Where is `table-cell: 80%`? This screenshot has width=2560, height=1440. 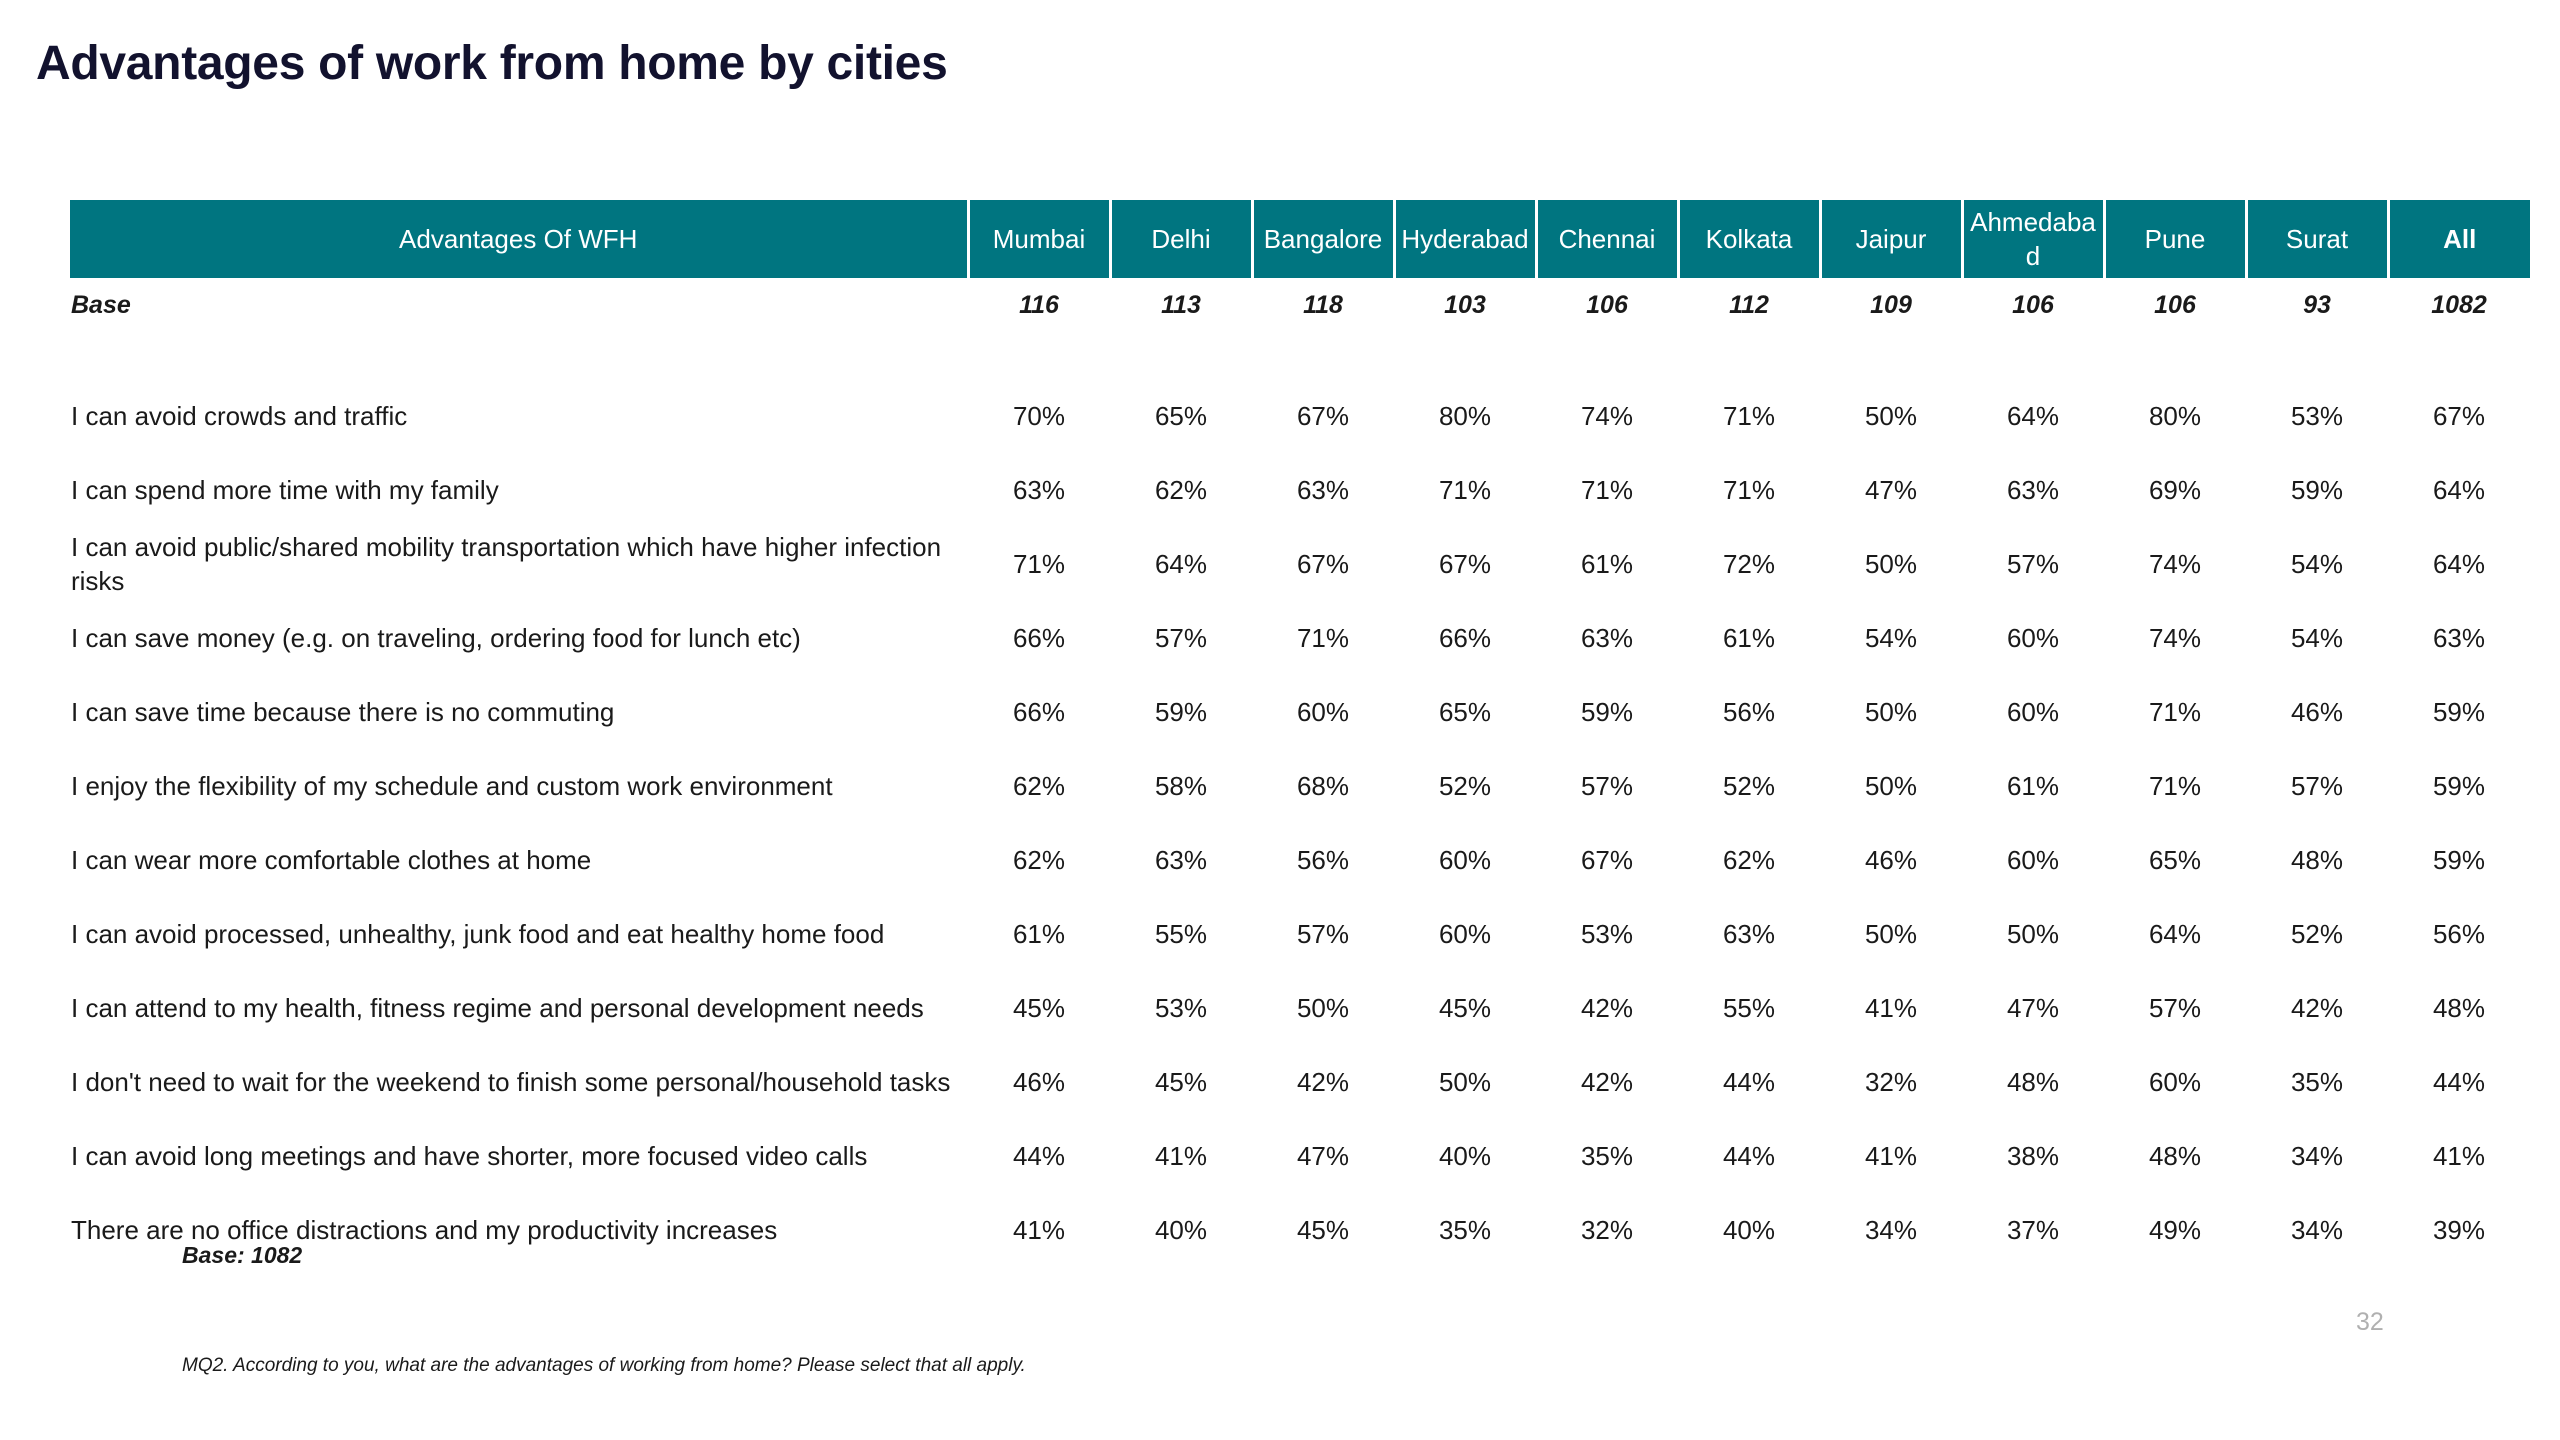 table-cell: 80% is located at coordinates (1465, 416).